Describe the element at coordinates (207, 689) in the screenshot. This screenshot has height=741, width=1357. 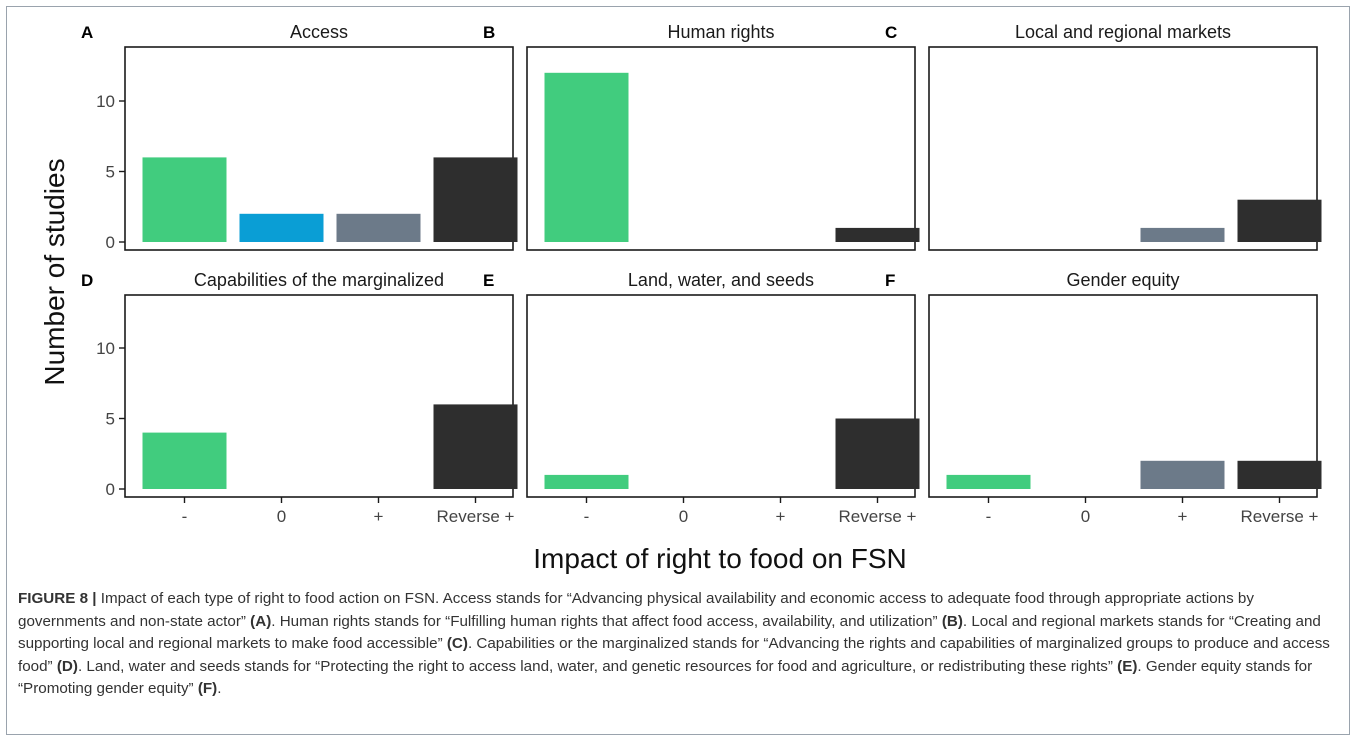
I see `caption-panel-ref: (F)` at that location.